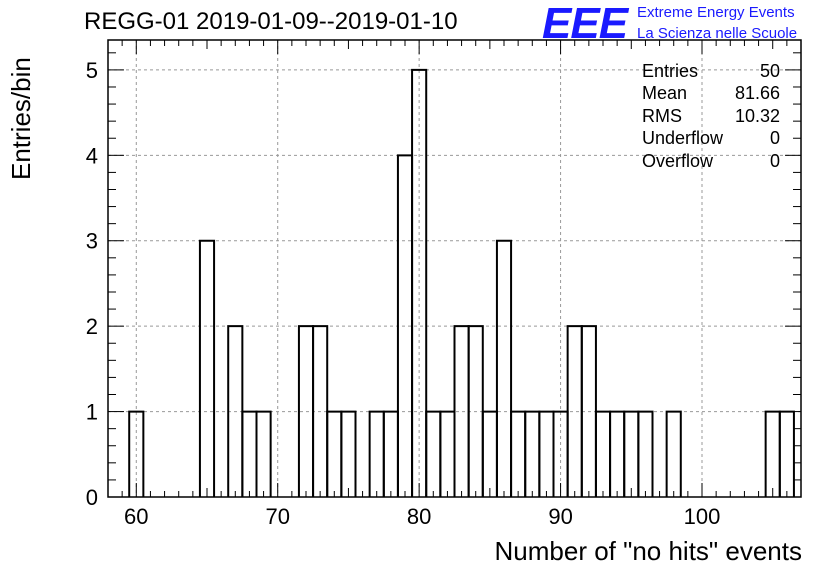  What do you see at coordinates (711, 71) in the screenshot?
I see `stats-row-entries: Entries 50` at bounding box center [711, 71].